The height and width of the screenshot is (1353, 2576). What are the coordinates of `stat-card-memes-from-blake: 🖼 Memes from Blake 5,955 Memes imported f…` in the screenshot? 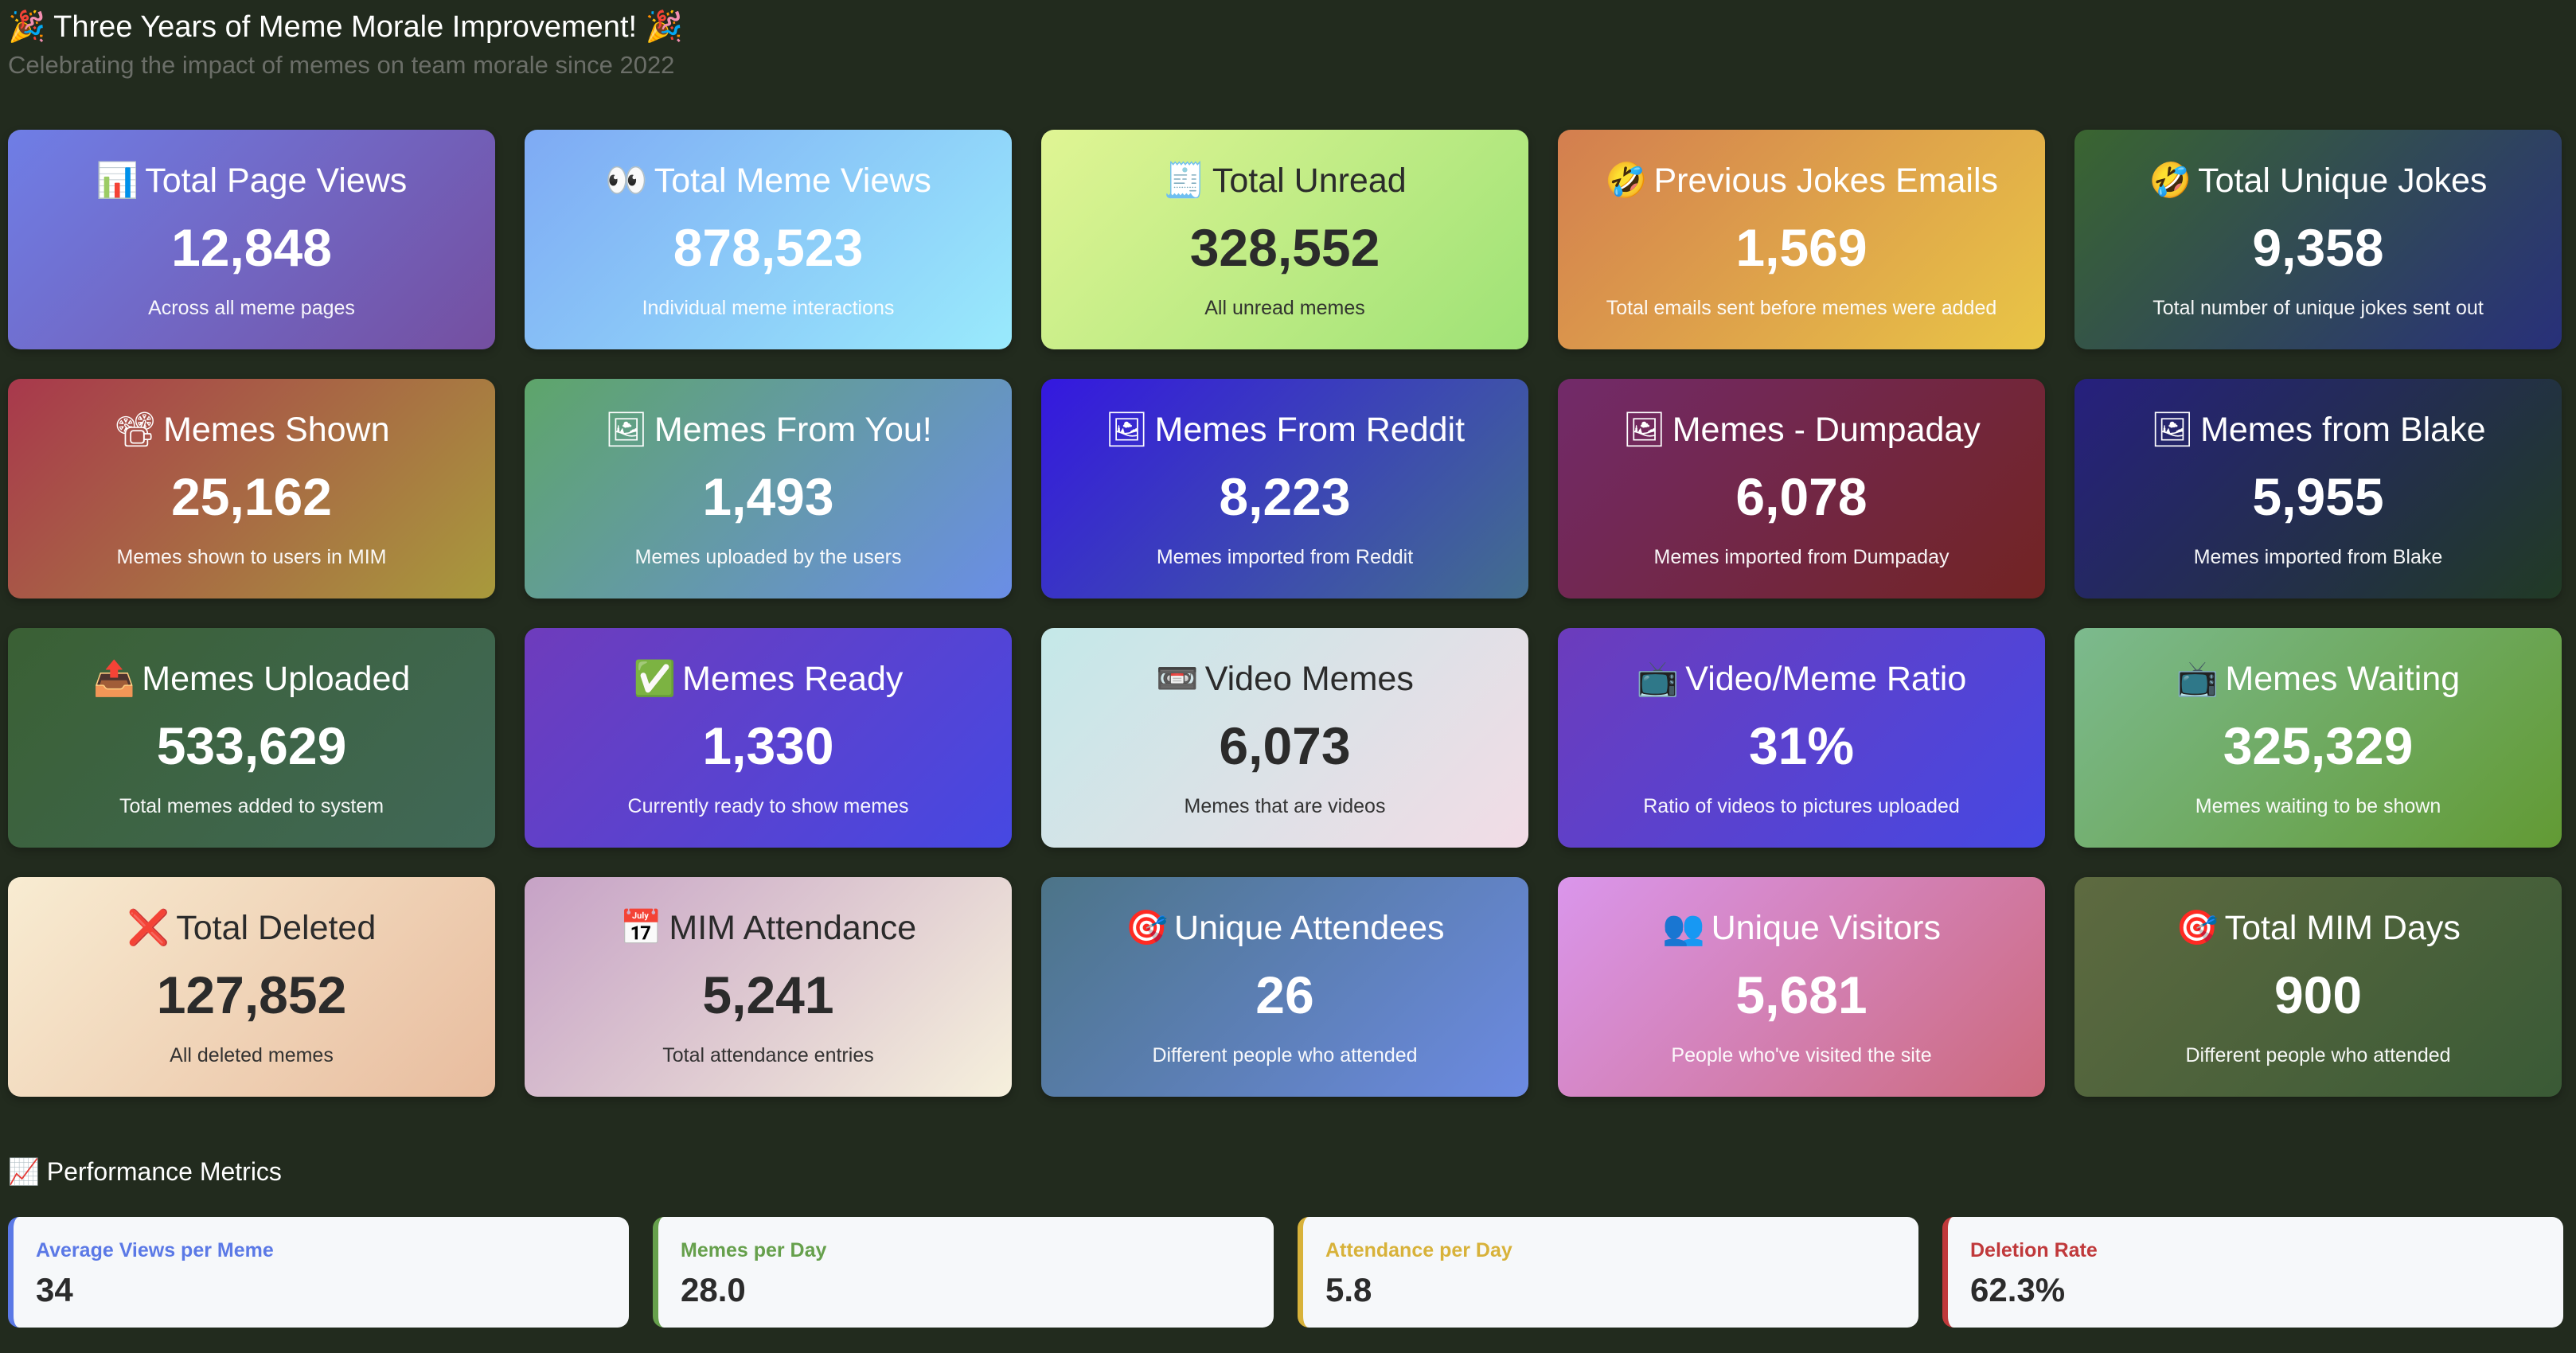 It's located at (2318, 489).